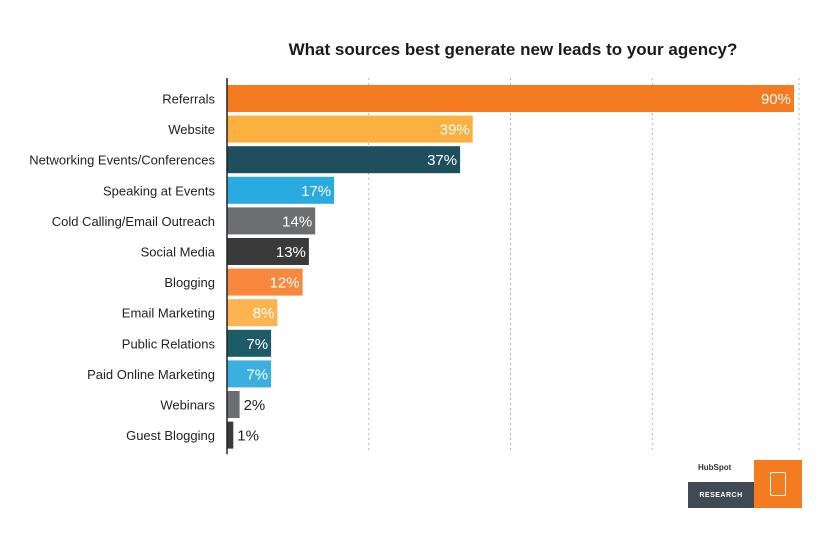 This screenshot has width=831, height=534. What do you see at coordinates (264, 313) in the screenshot?
I see `value-label: 8%` at bounding box center [264, 313].